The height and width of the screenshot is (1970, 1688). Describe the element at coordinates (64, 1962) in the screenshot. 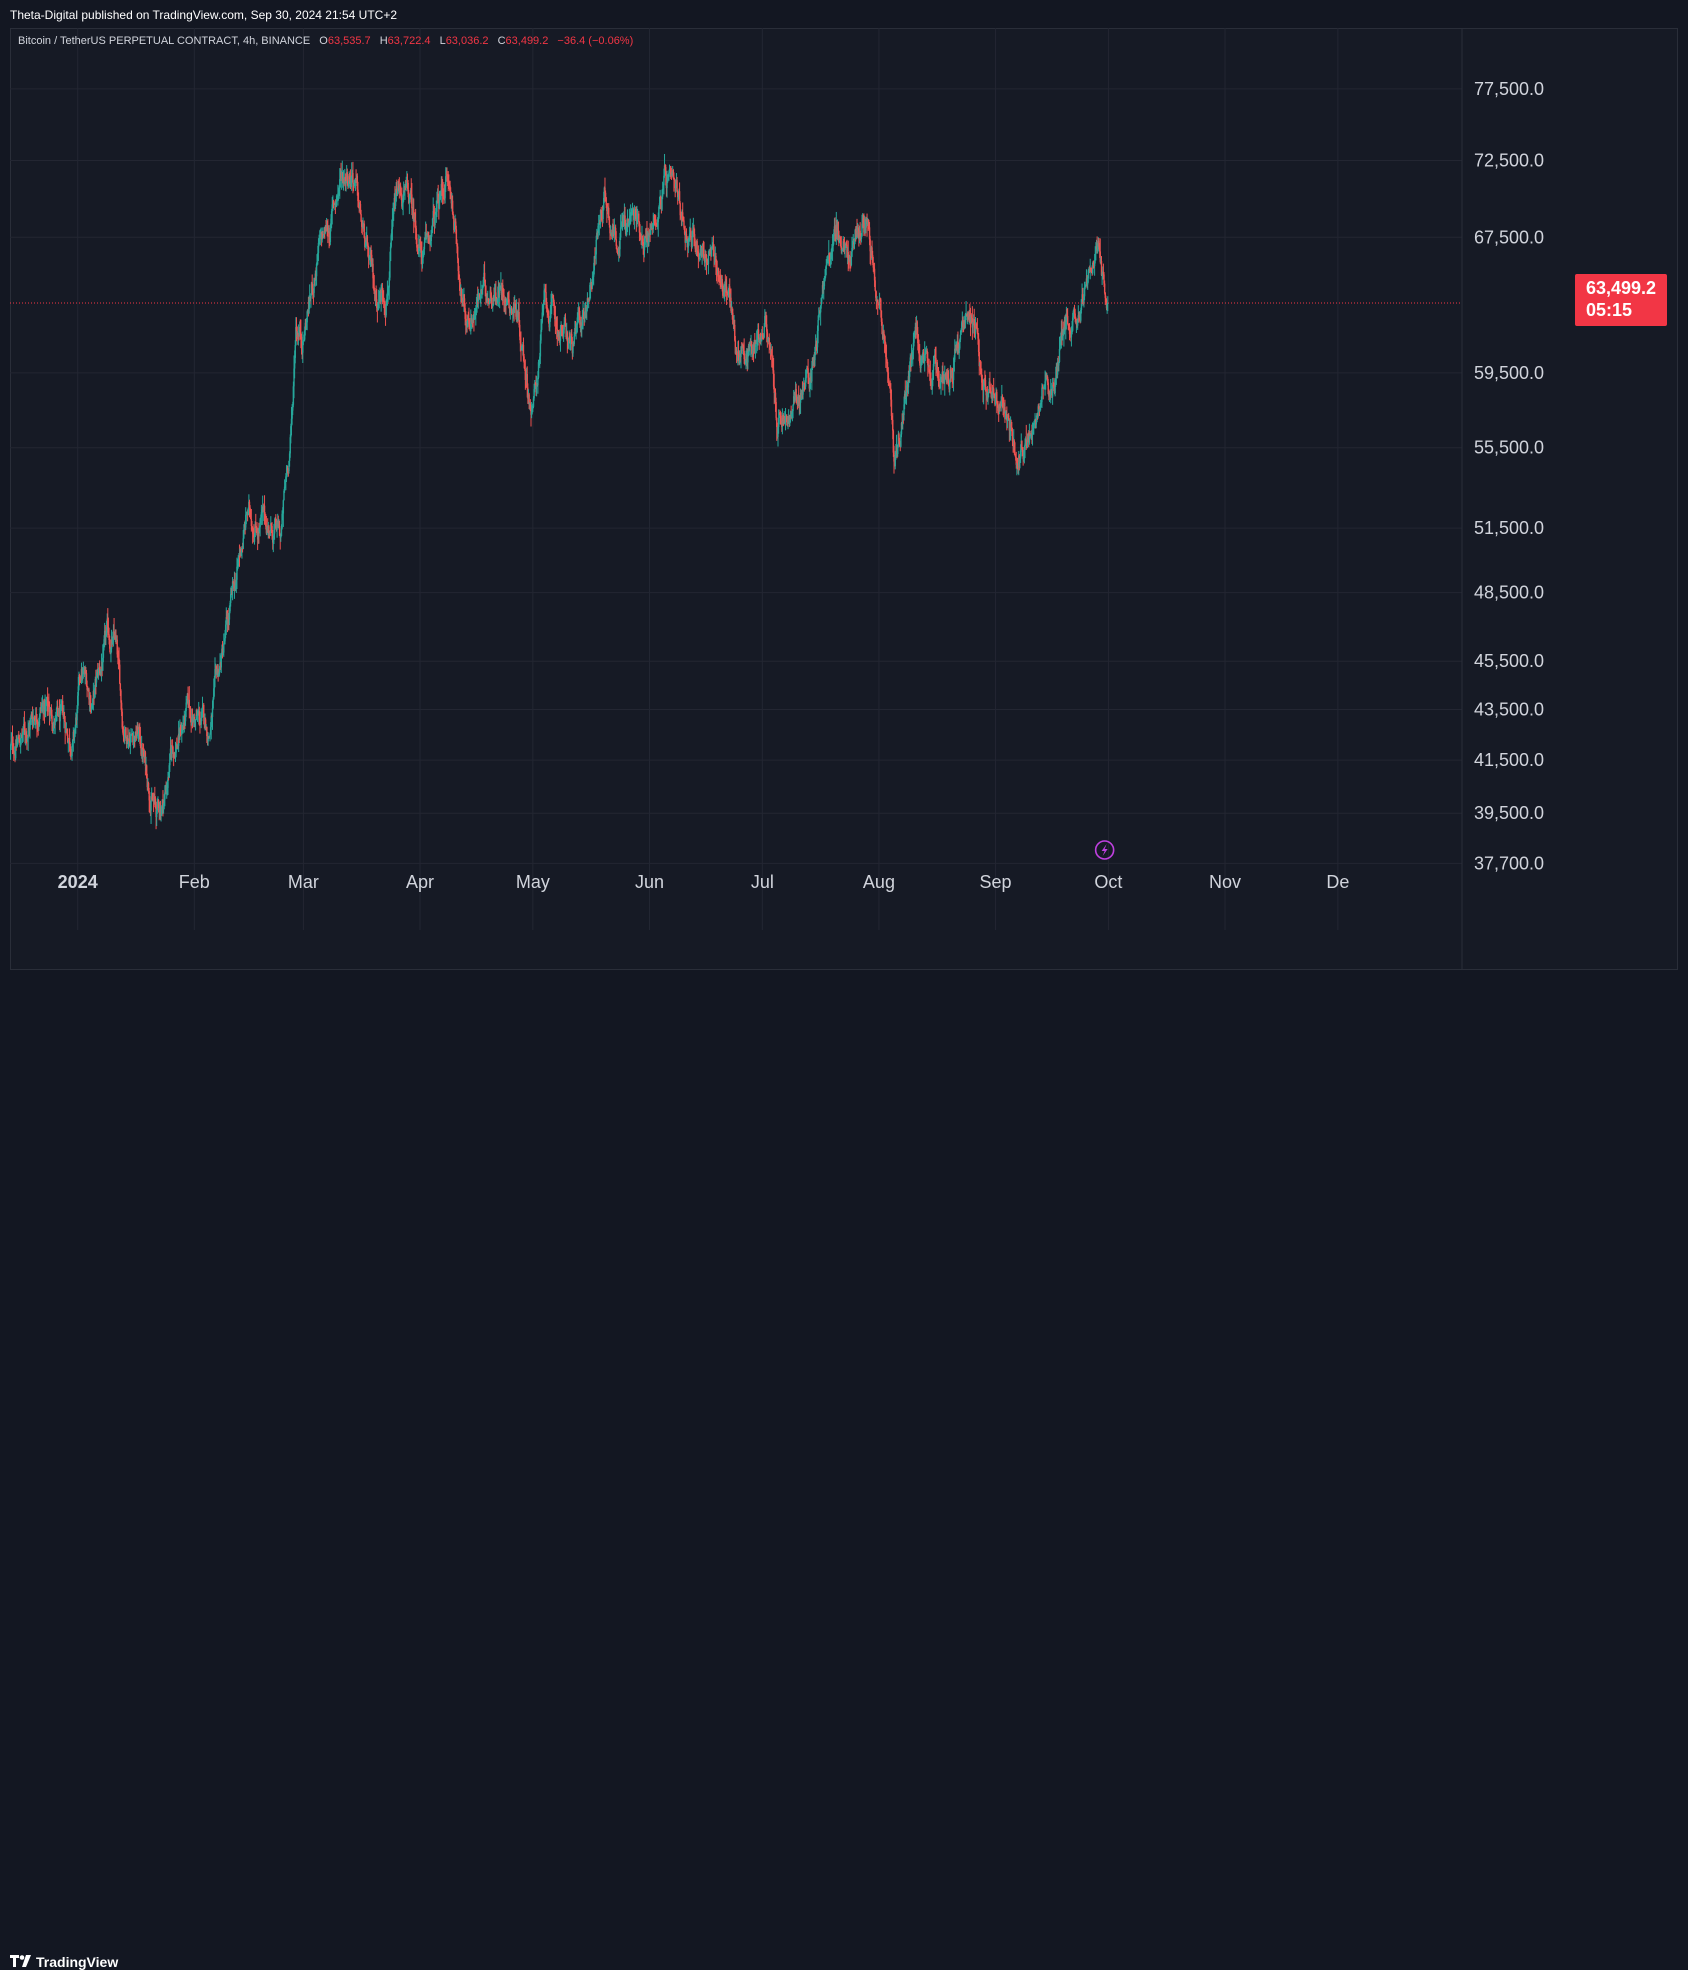

I see `tradingview-logo: TradingView` at that location.